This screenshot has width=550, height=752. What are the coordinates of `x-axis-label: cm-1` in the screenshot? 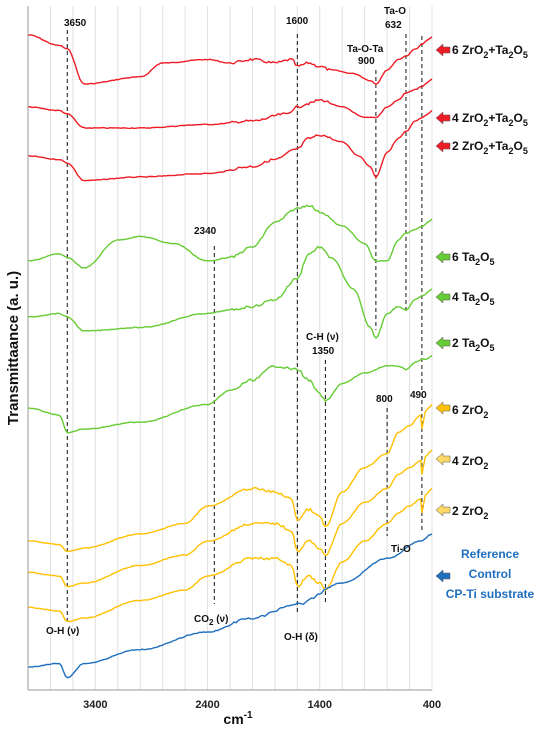 It's located at (238, 718).